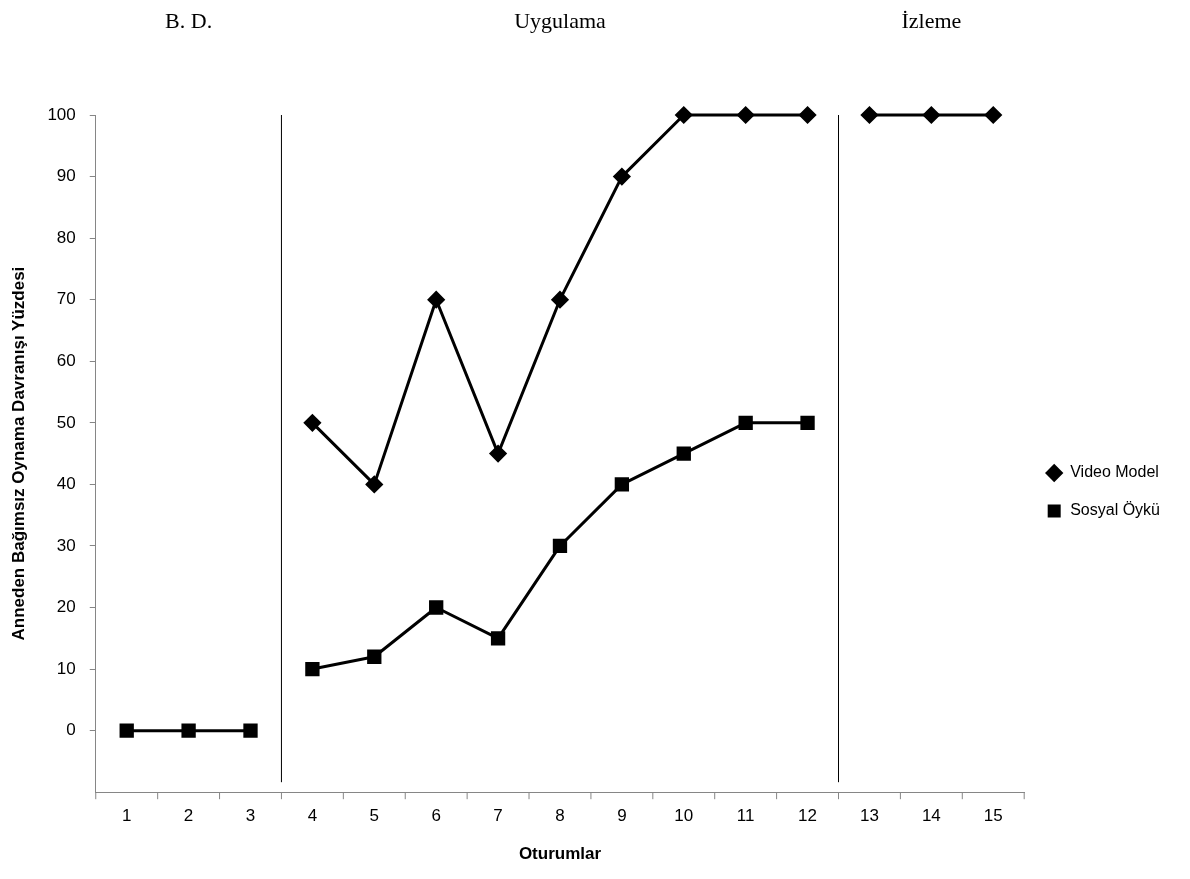 Image resolution: width=1190 pixels, height=879 pixels. Describe the element at coordinates (66, 360) in the screenshot. I see `y-tick-label: 60` at that location.